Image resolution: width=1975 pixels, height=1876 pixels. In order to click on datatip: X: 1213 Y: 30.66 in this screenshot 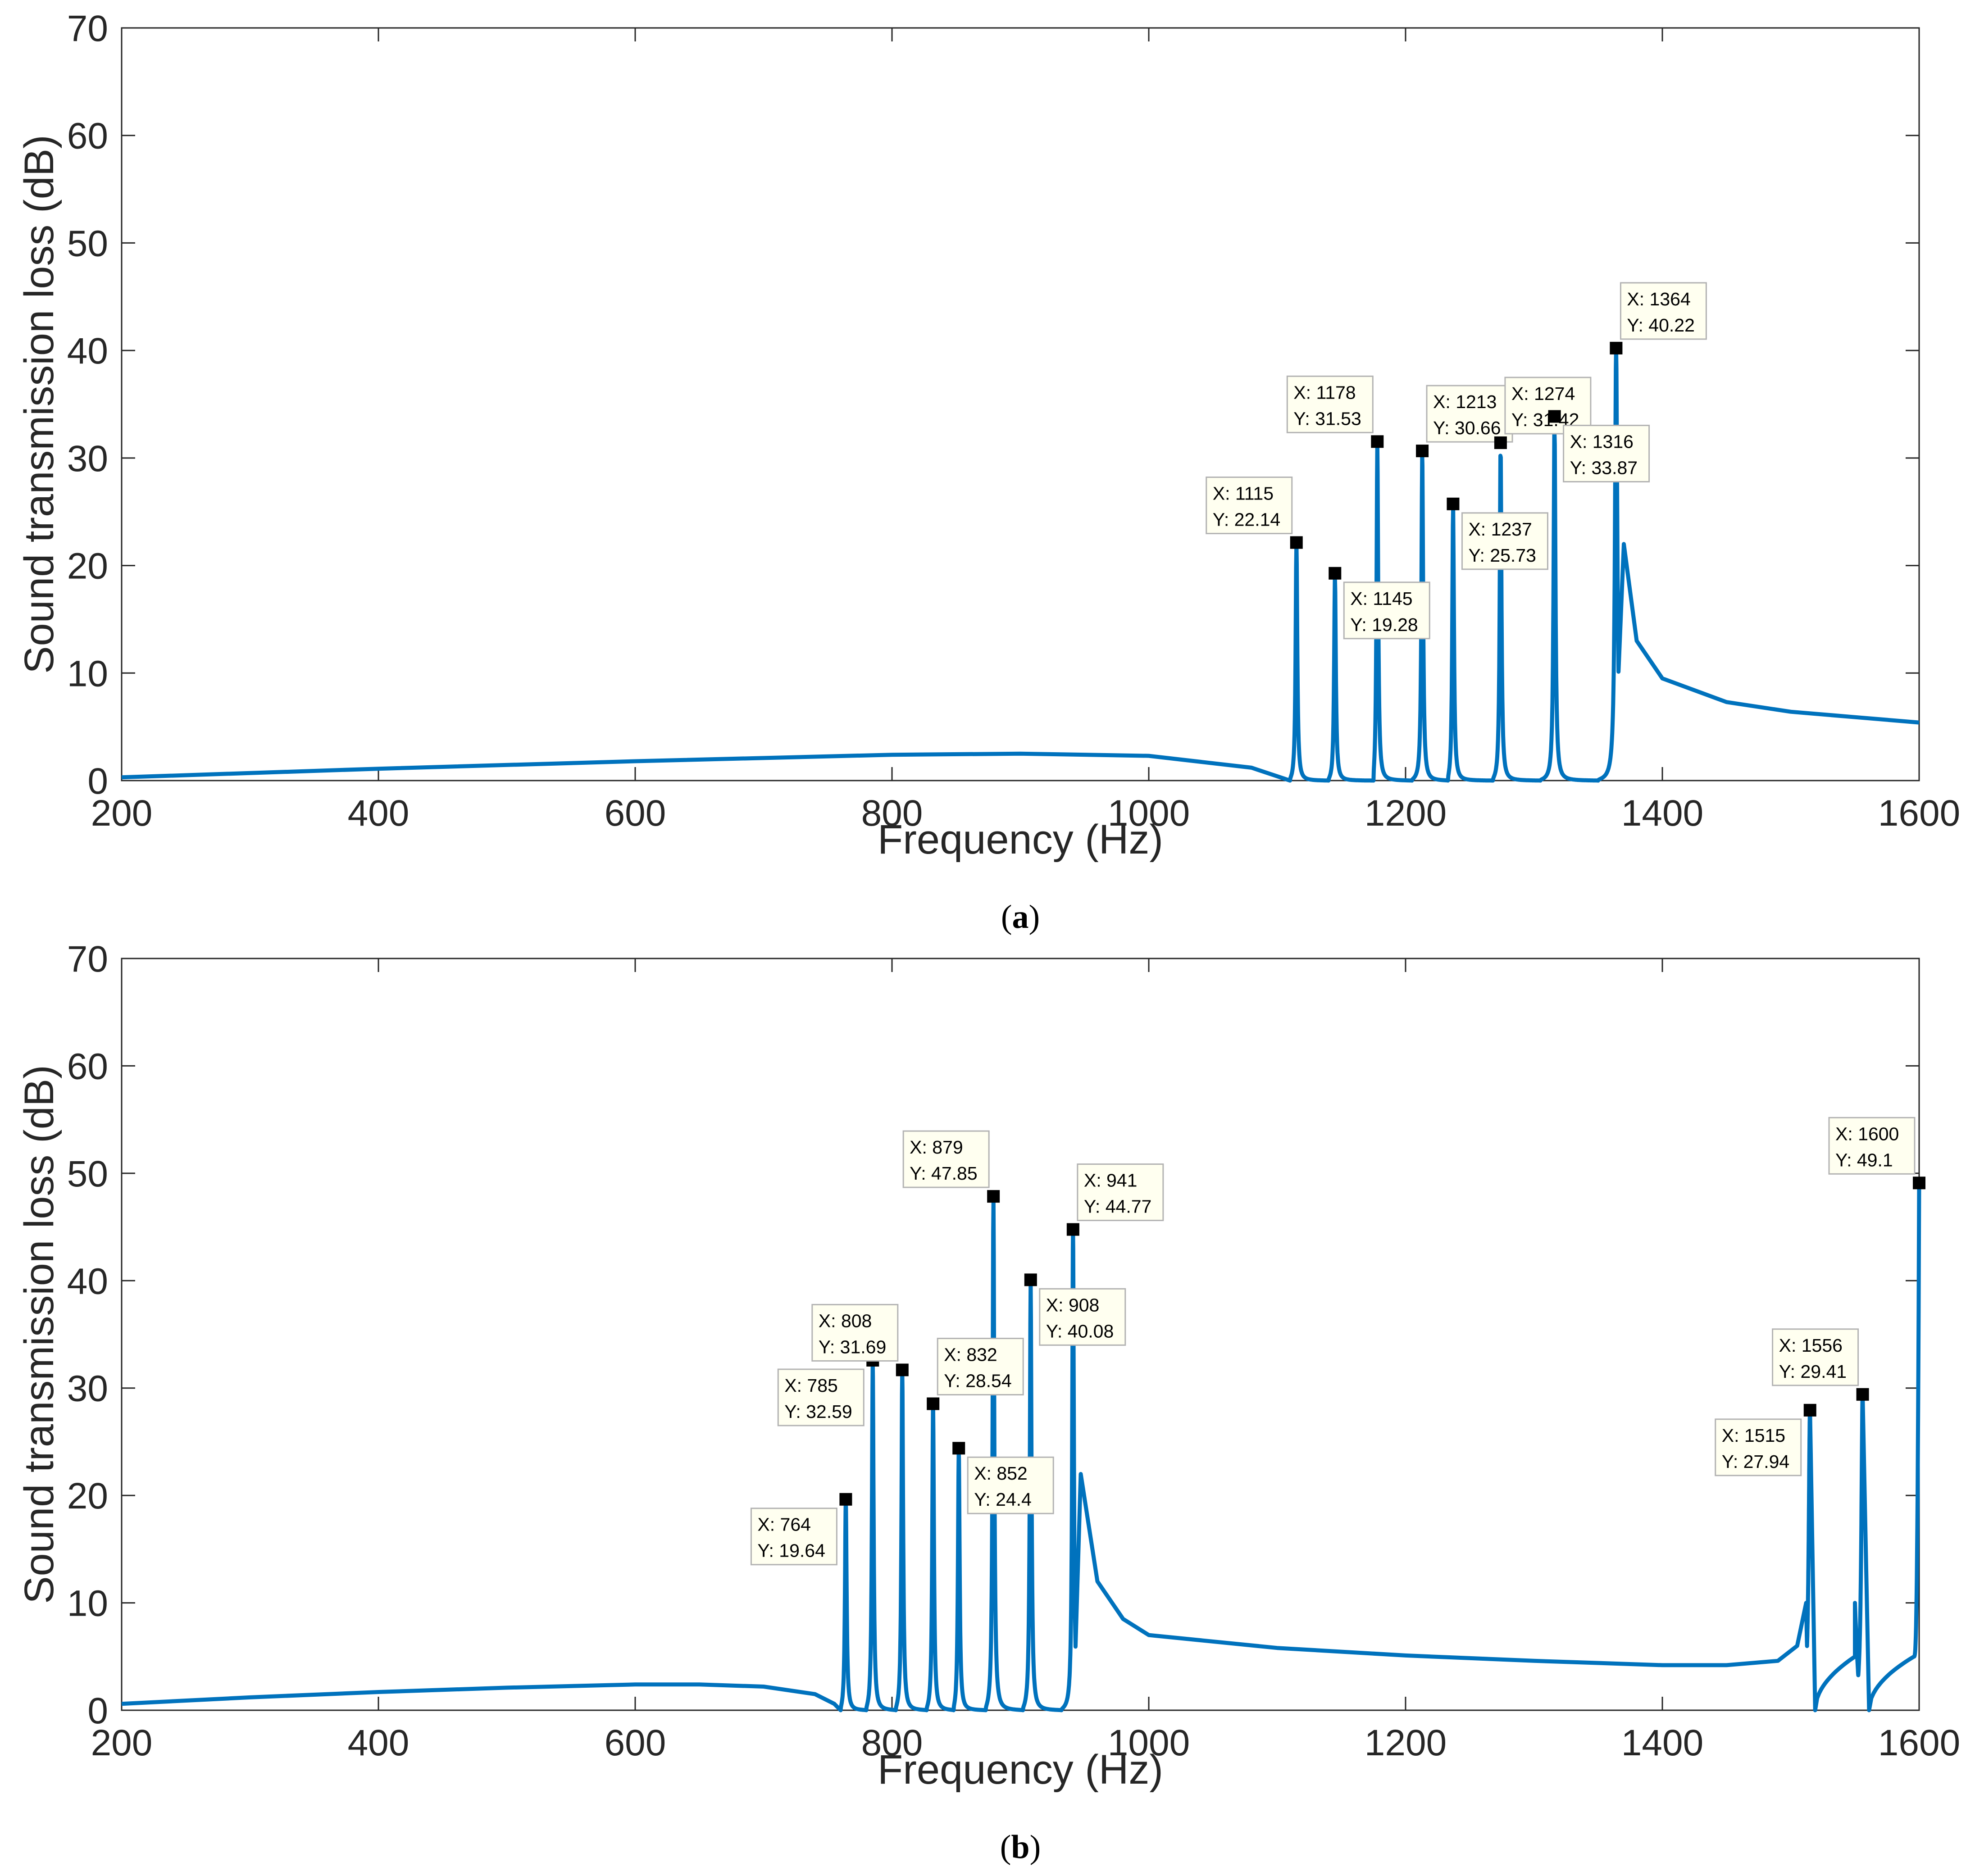, I will do `click(1469, 414)`.